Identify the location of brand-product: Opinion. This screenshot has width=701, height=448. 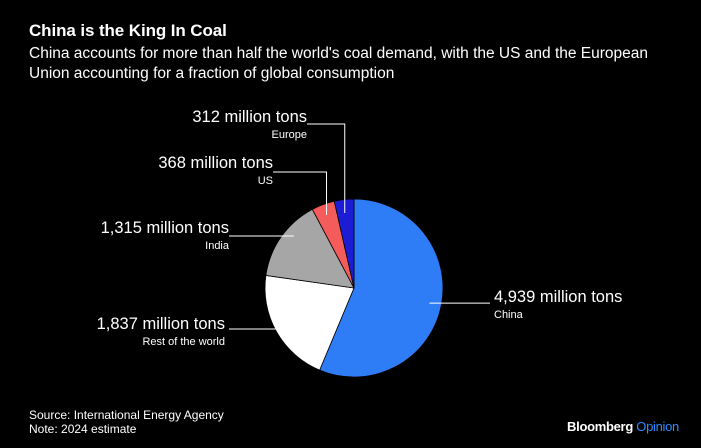
(657, 426).